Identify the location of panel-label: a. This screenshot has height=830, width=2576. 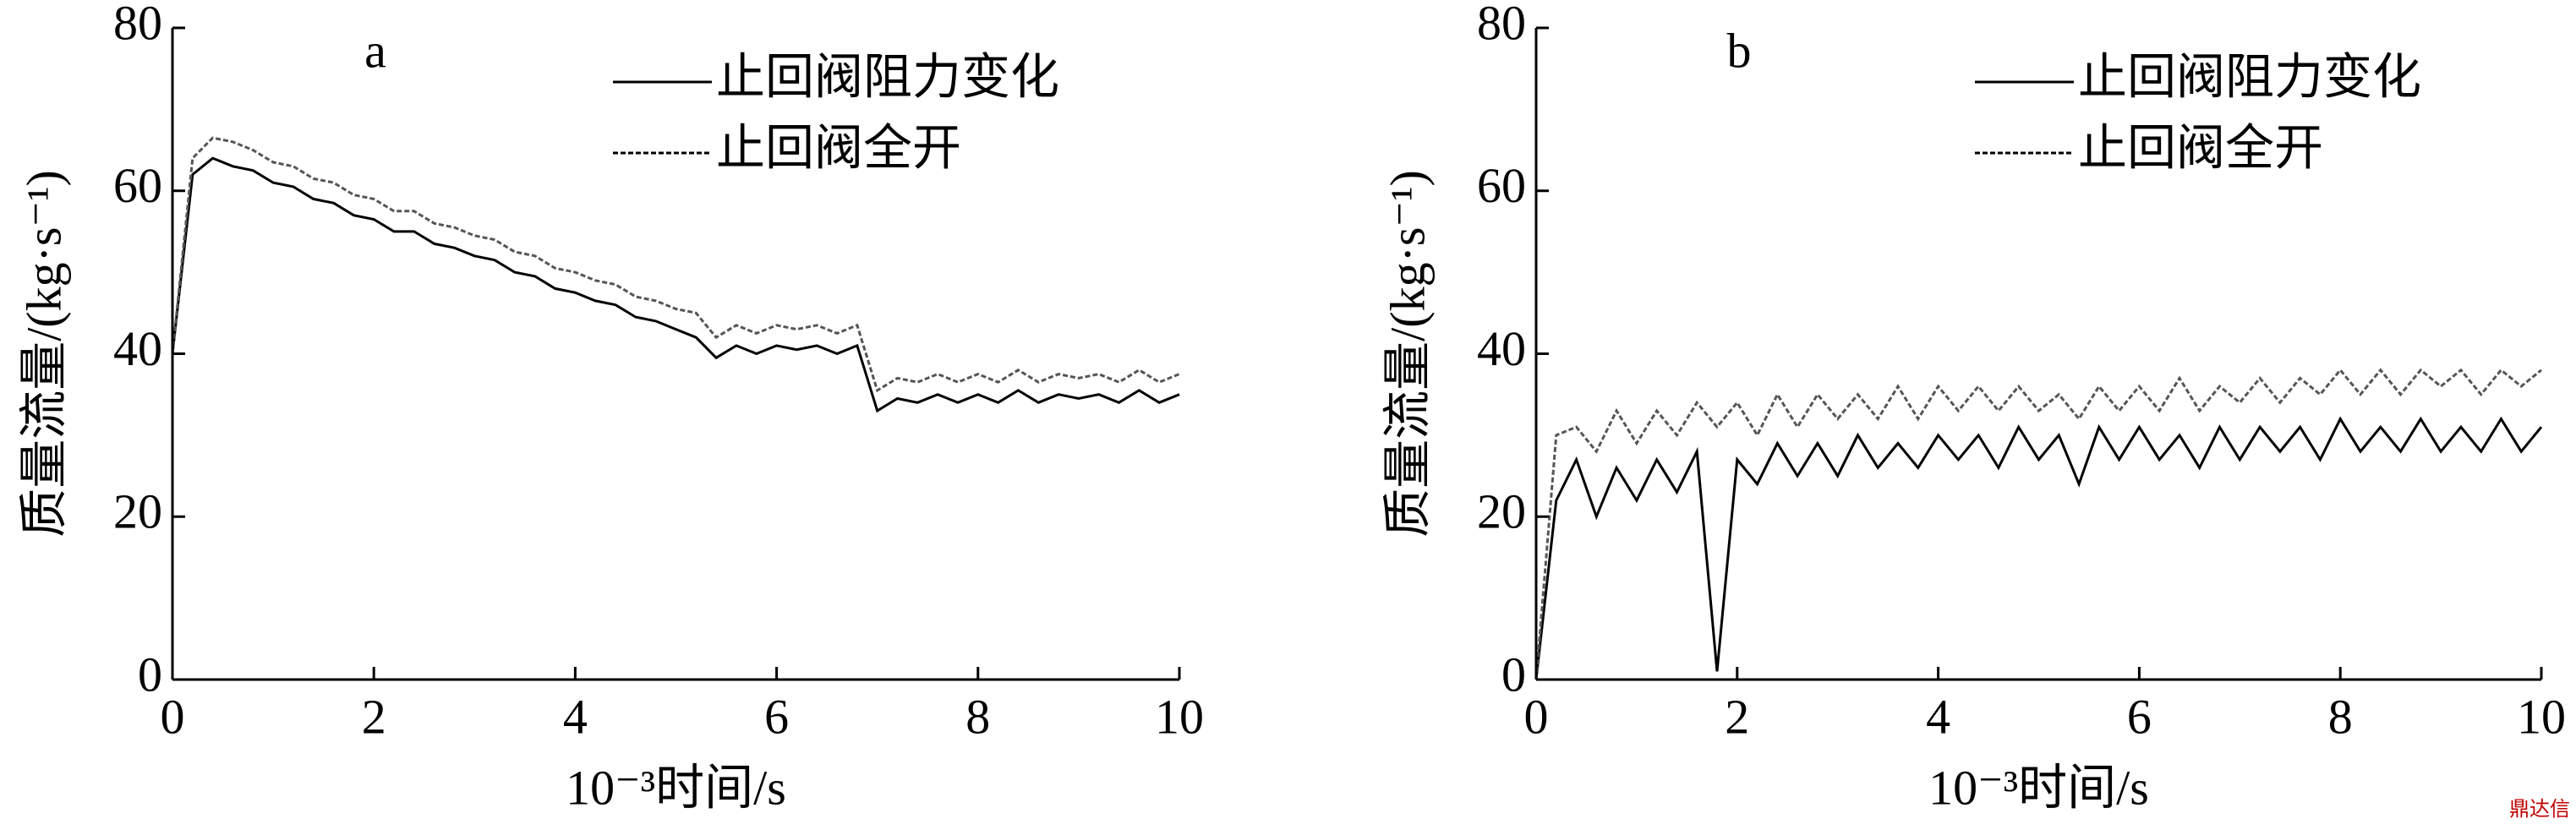
(375, 50).